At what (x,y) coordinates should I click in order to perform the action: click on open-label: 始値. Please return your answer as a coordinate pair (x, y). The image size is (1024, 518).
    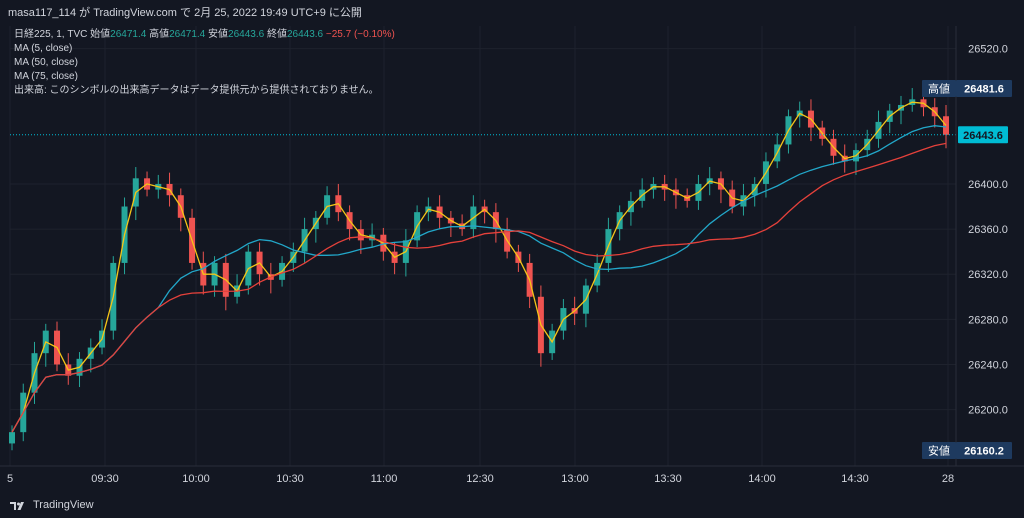
    Looking at the image, I should click on (100, 34).